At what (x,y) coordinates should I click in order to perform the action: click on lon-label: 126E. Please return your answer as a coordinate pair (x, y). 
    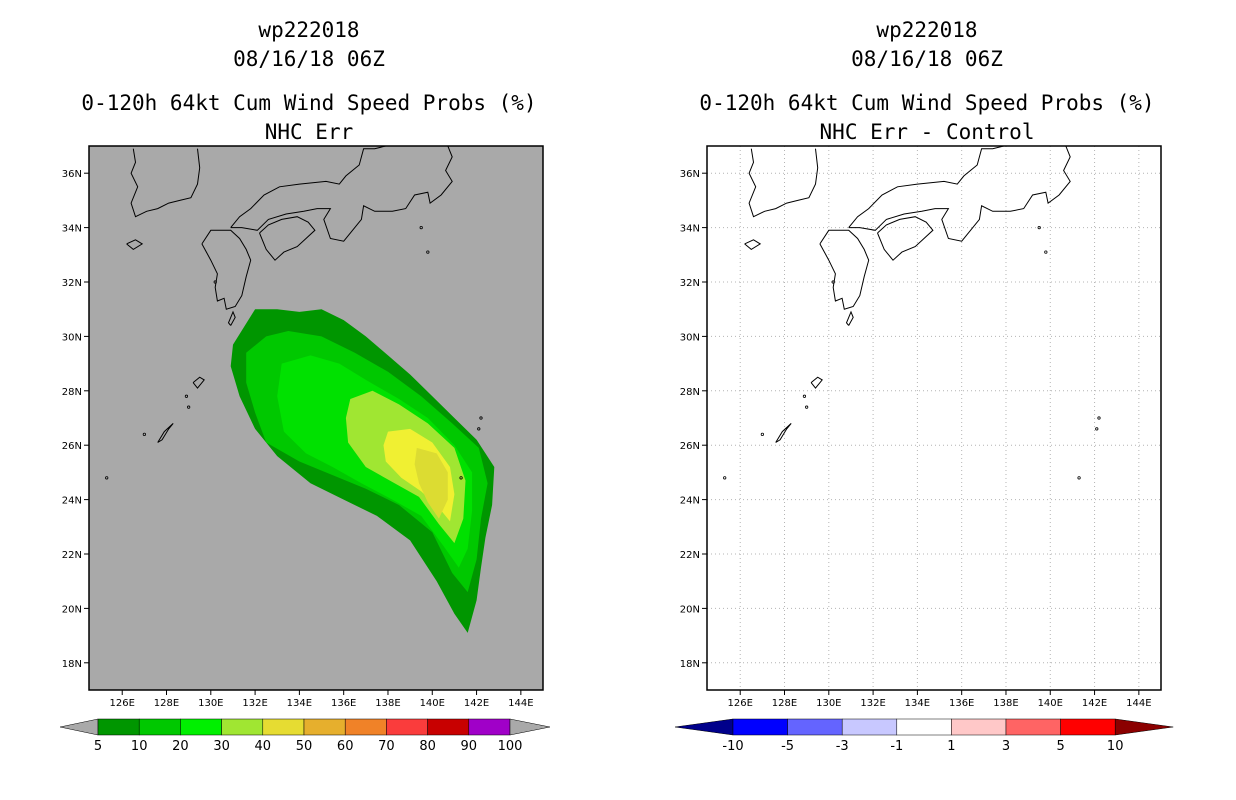
    Looking at the image, I should click on (740, 703).